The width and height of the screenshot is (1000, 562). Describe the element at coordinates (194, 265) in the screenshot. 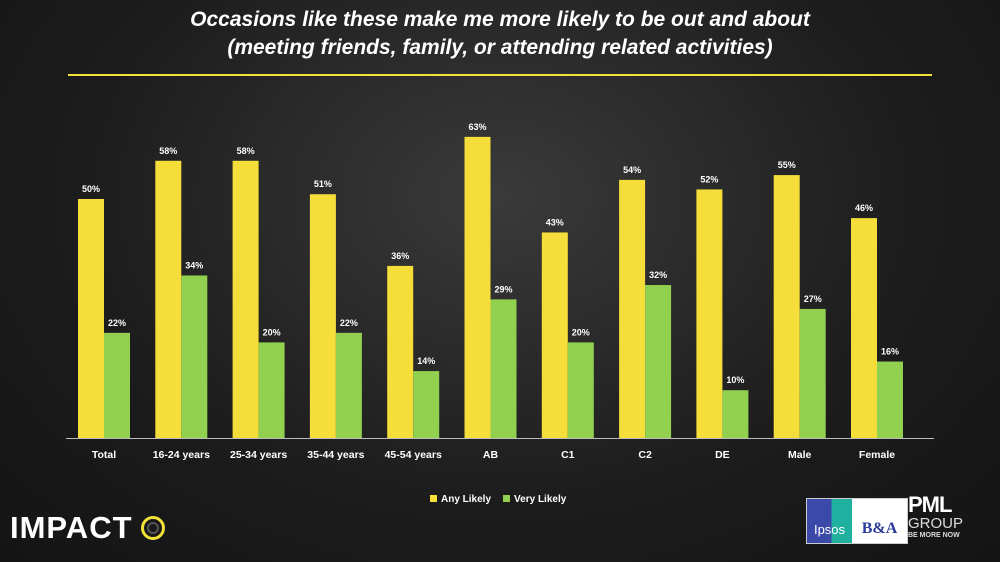

I see `data-label: 34%` at that location.